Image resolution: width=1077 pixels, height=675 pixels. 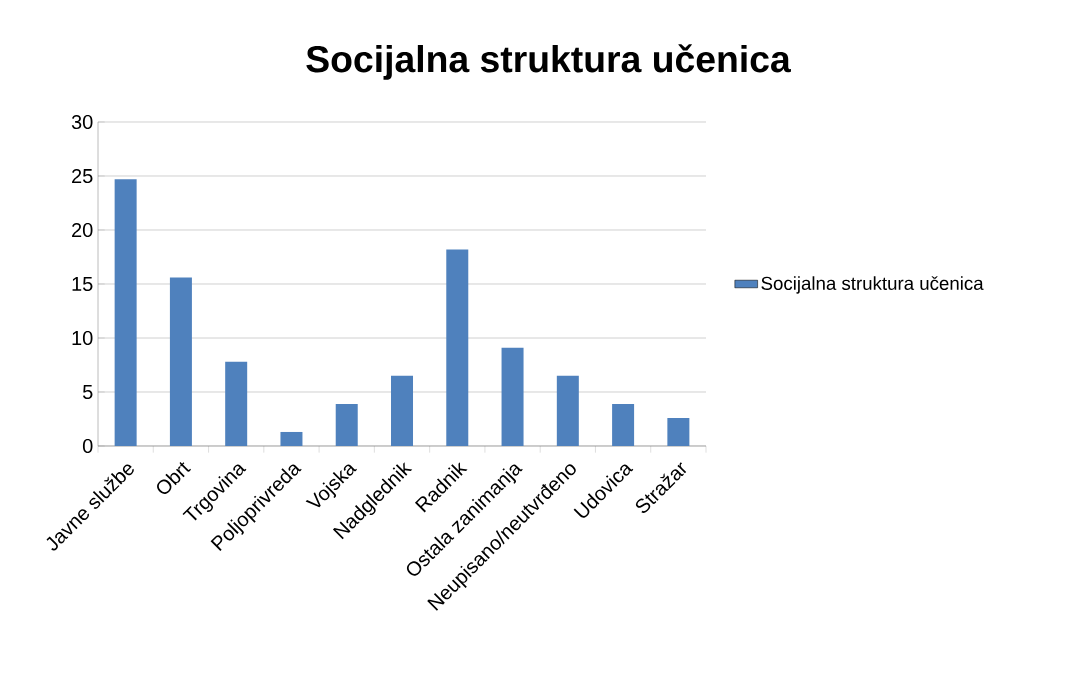 What do you see at coordinates (82, 176) in the screenshot?
I see `y-tick-label: 25` at bounding box center [82, 176].